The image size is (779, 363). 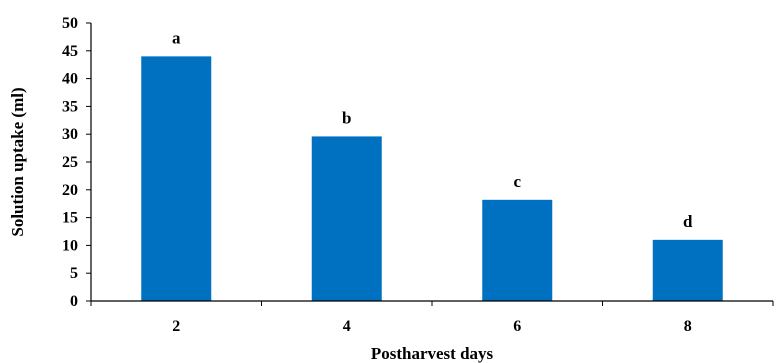 What do you see at coordinates (176, 326) in the screenshot?
I see `x-tick-label: 2` at bounding box center [176, 326].